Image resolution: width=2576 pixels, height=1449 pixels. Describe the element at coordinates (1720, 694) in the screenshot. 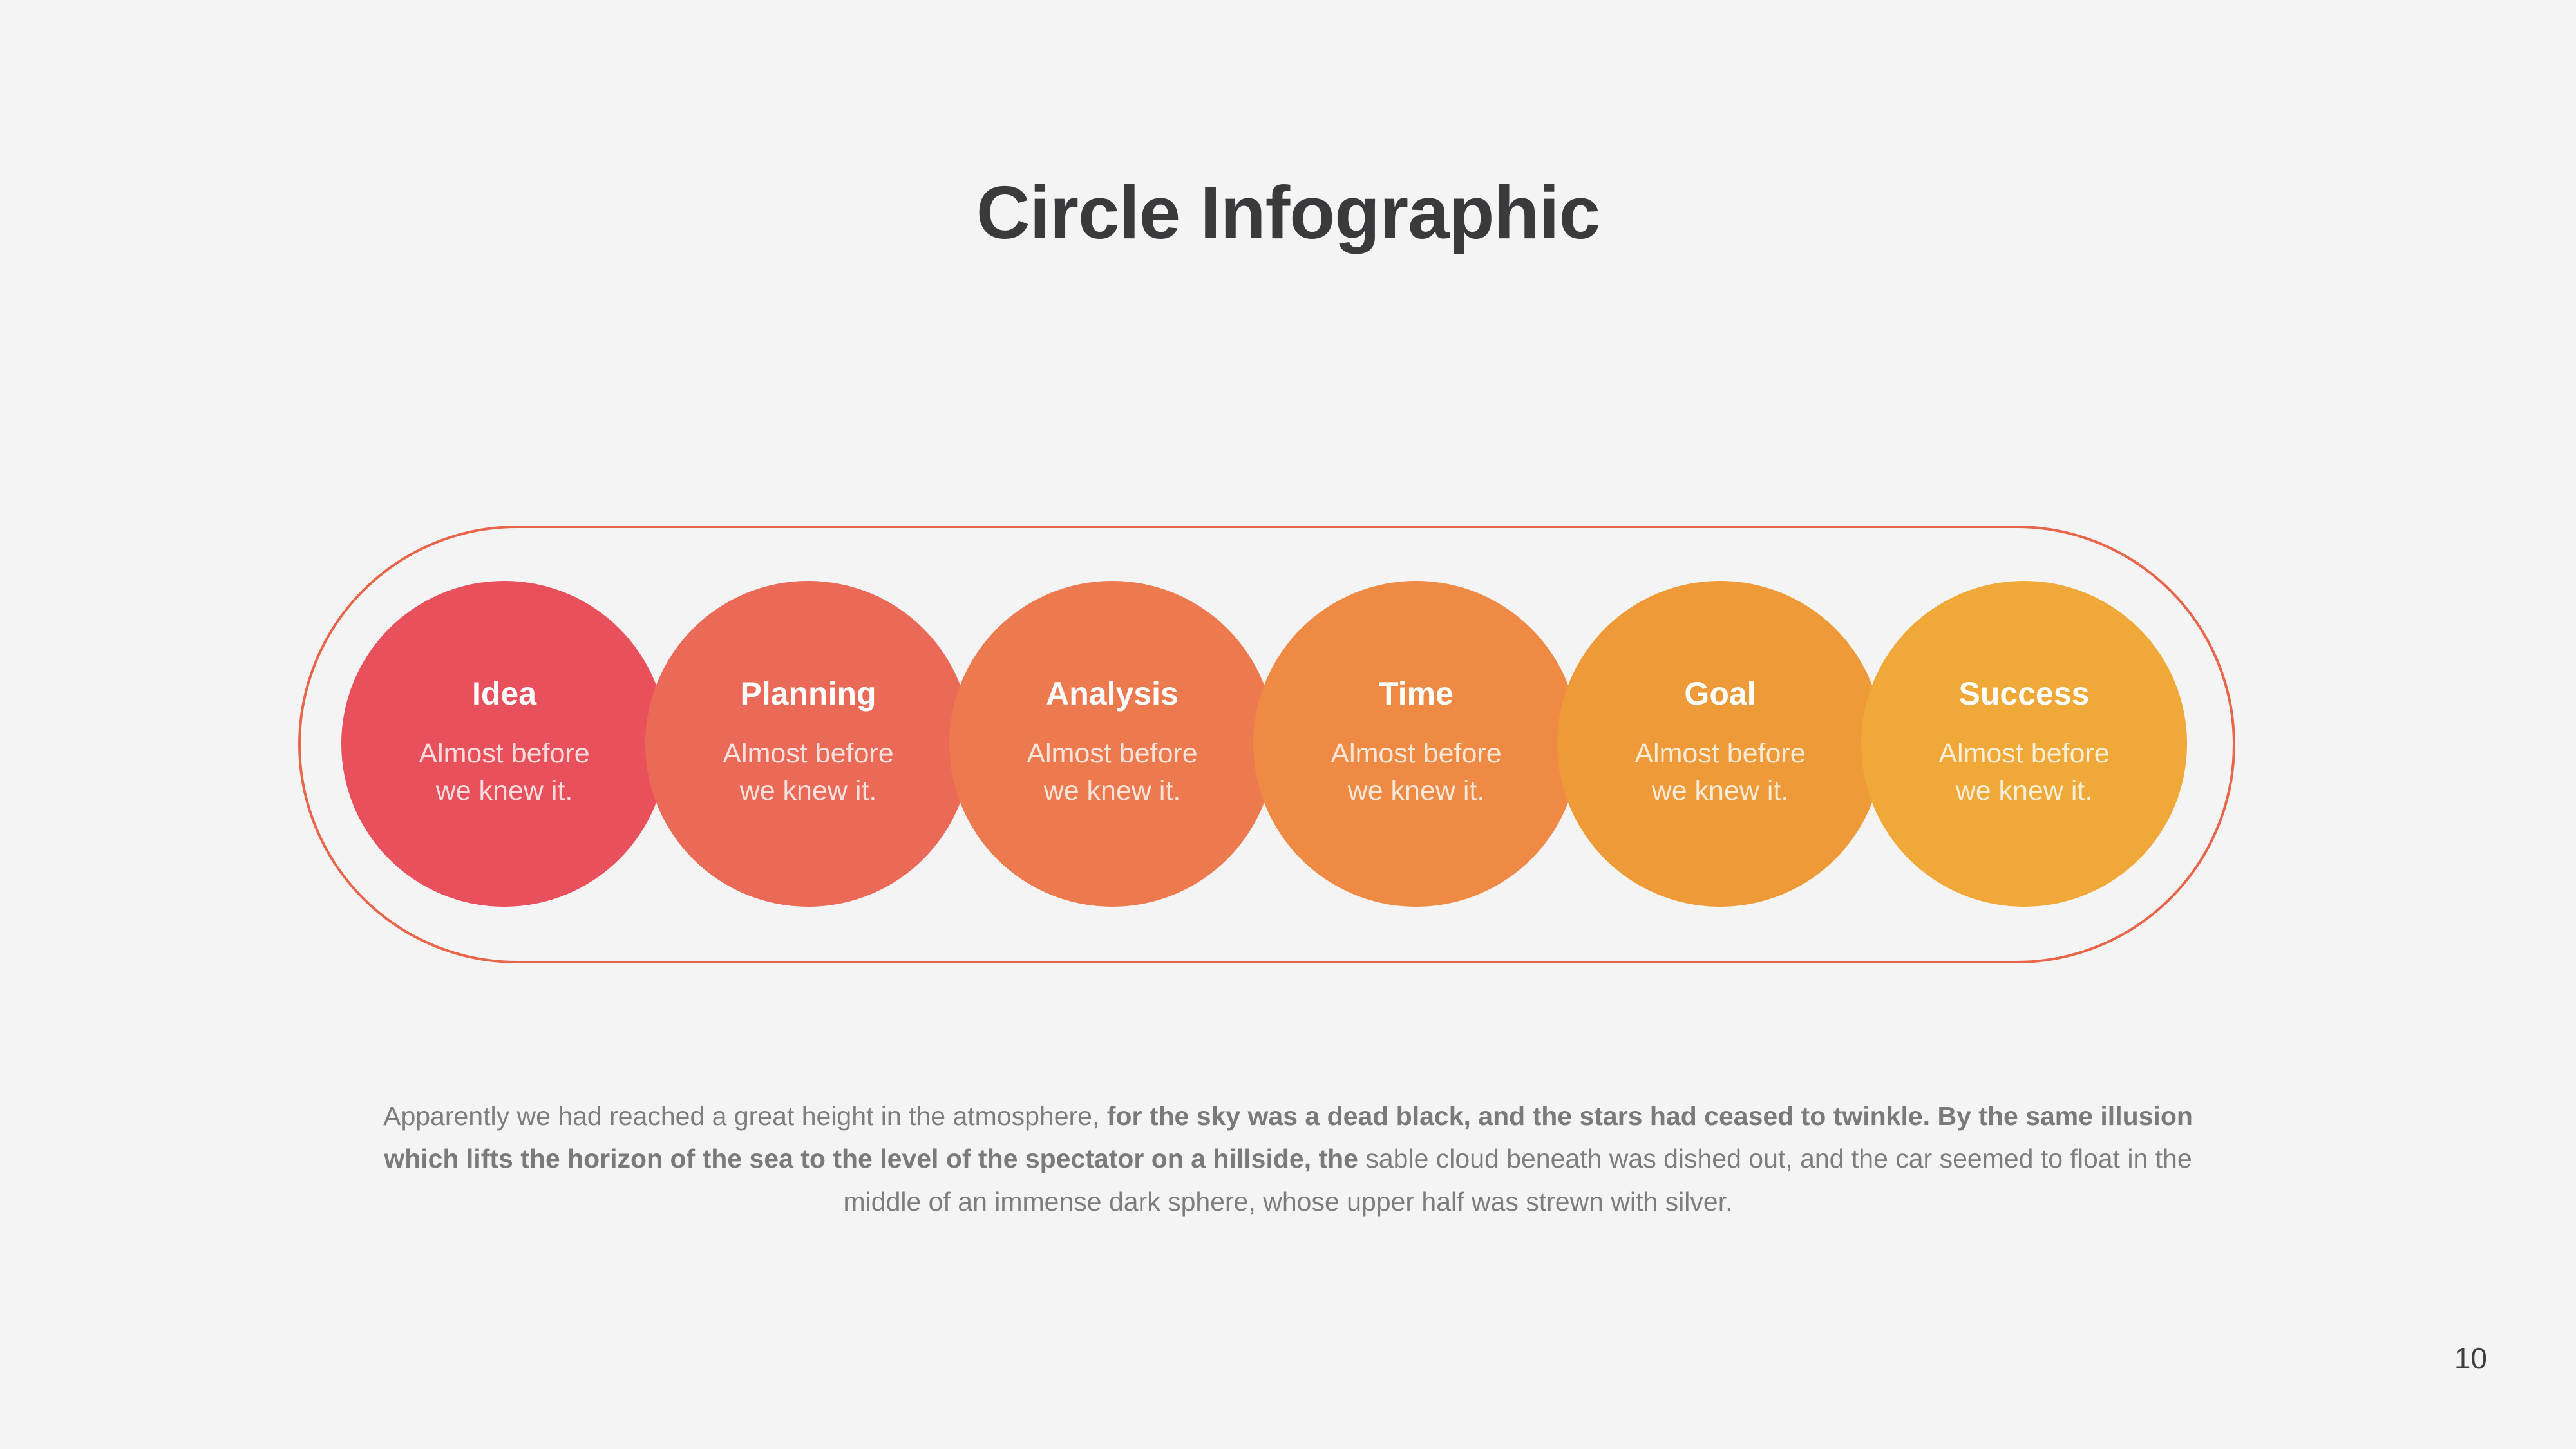

I see `circle-step-5-label: Goal` at that location.